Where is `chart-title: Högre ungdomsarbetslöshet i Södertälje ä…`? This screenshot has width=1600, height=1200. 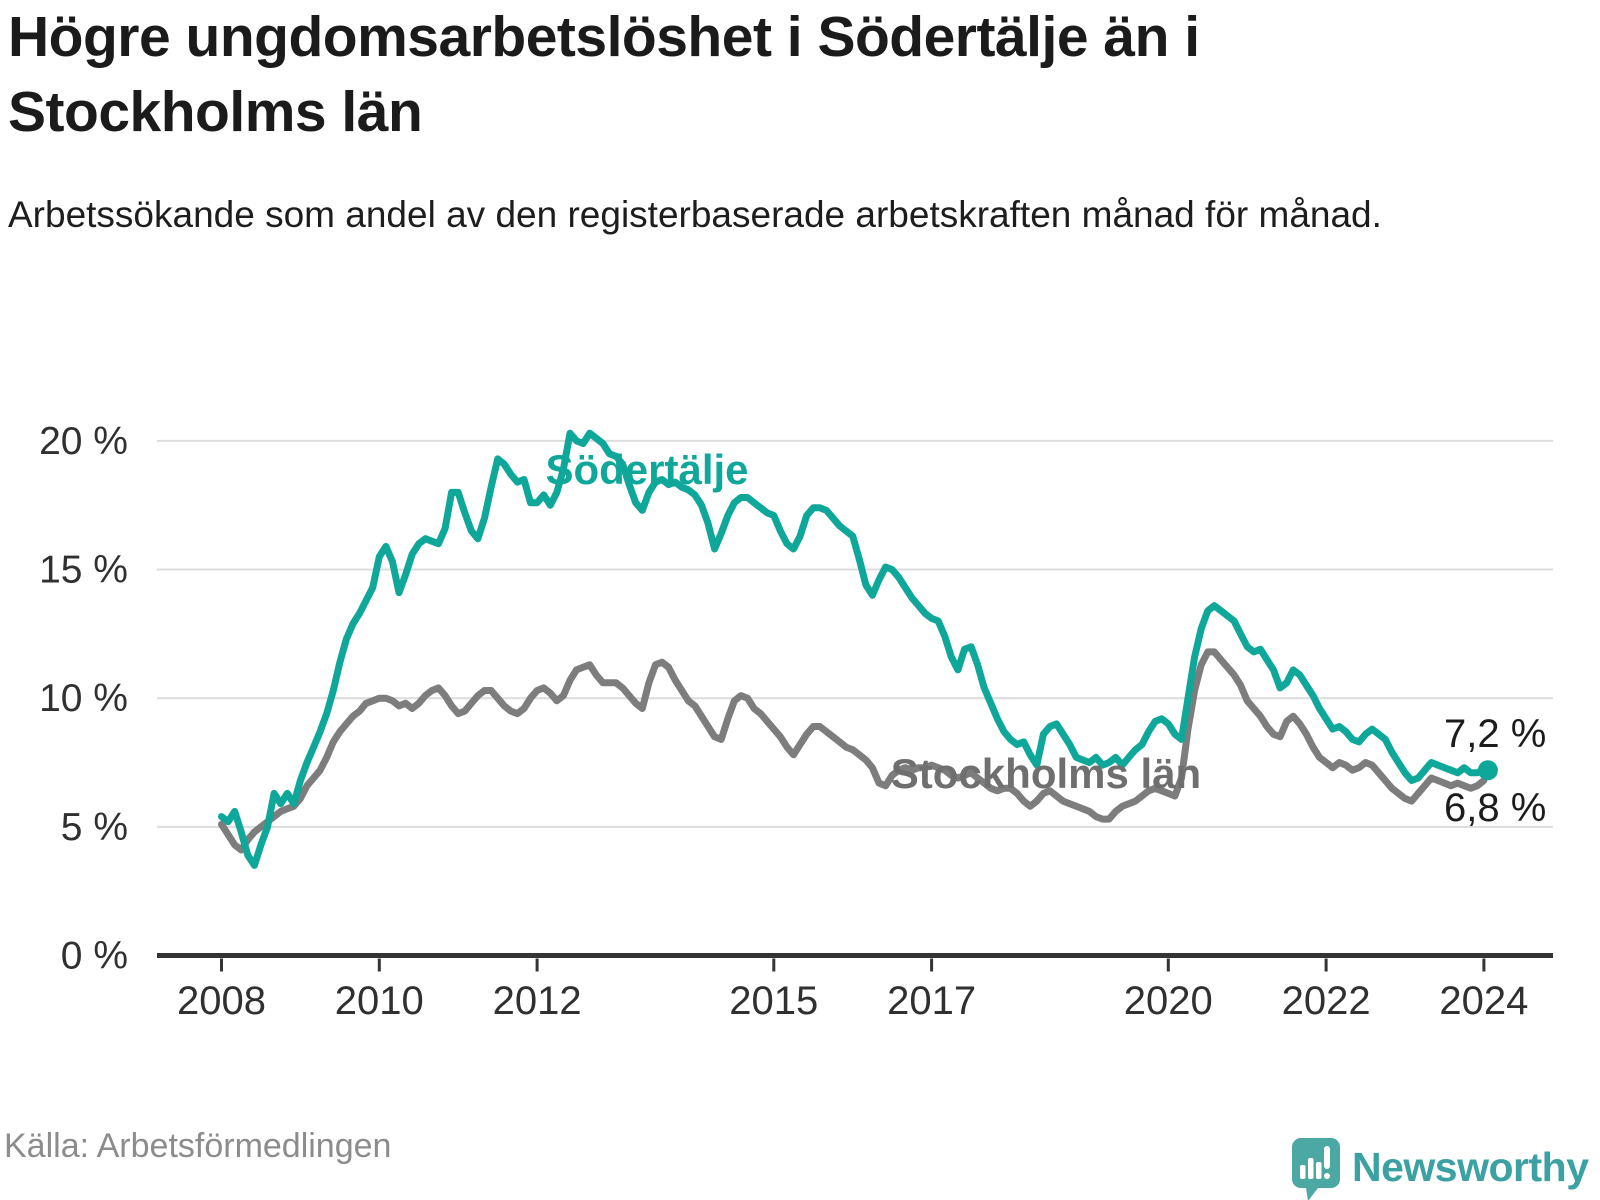
chart-title: Högre ungdomsarbetslöshet i Södertälje ä… is located at coordinates (604, 75).